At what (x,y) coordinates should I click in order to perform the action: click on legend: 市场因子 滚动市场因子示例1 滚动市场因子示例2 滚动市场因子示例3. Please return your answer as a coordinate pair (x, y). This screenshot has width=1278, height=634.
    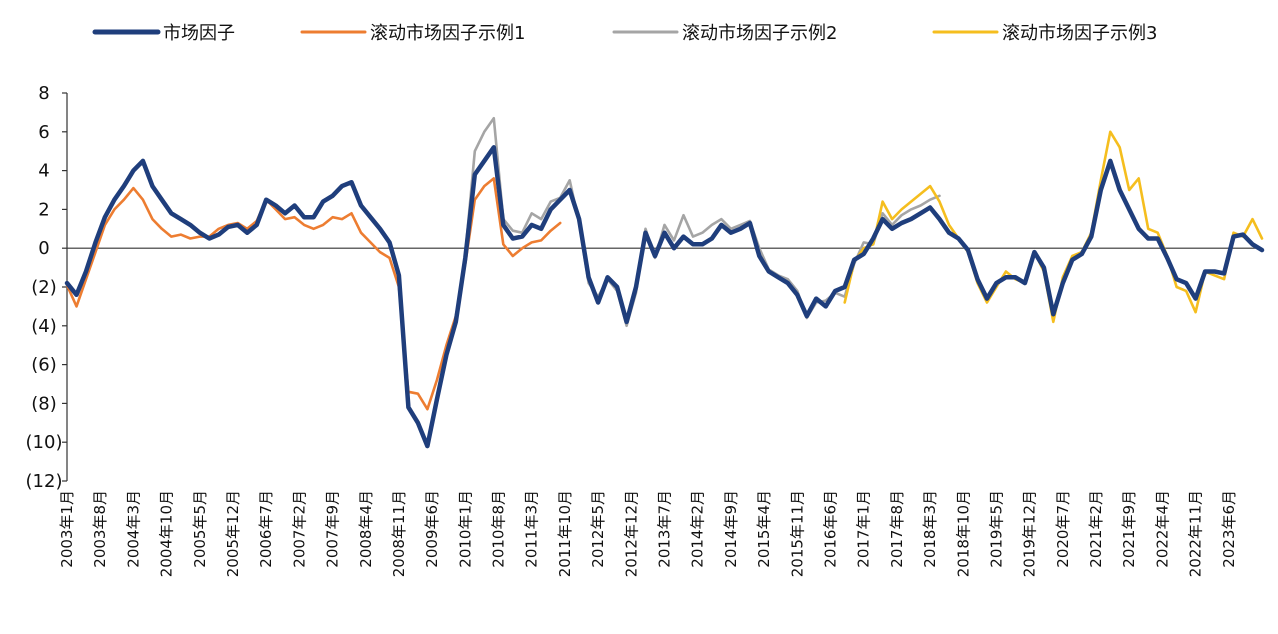
    Looking at the image, I should click on (624, 33).